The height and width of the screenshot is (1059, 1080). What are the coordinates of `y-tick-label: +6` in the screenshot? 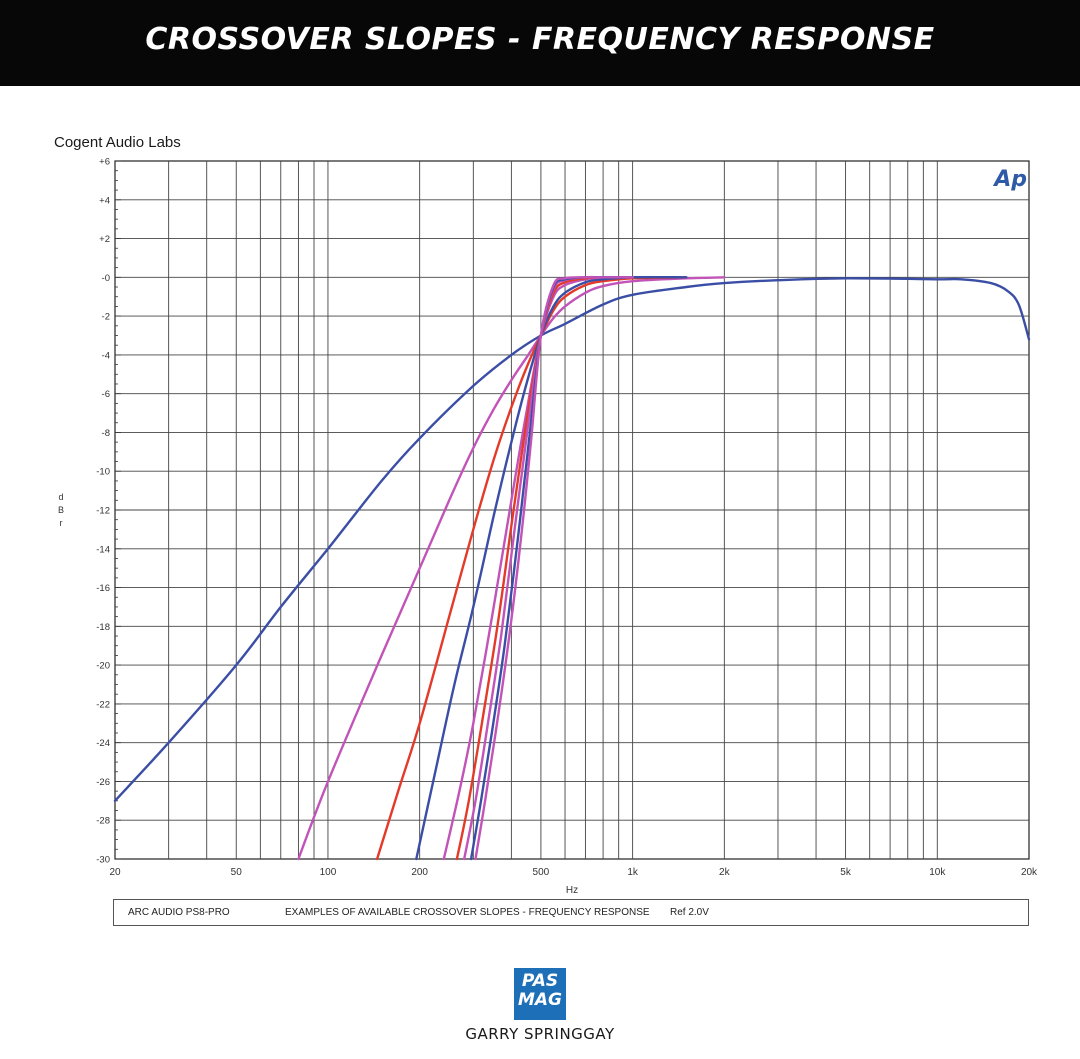 It's located at (104, 162).